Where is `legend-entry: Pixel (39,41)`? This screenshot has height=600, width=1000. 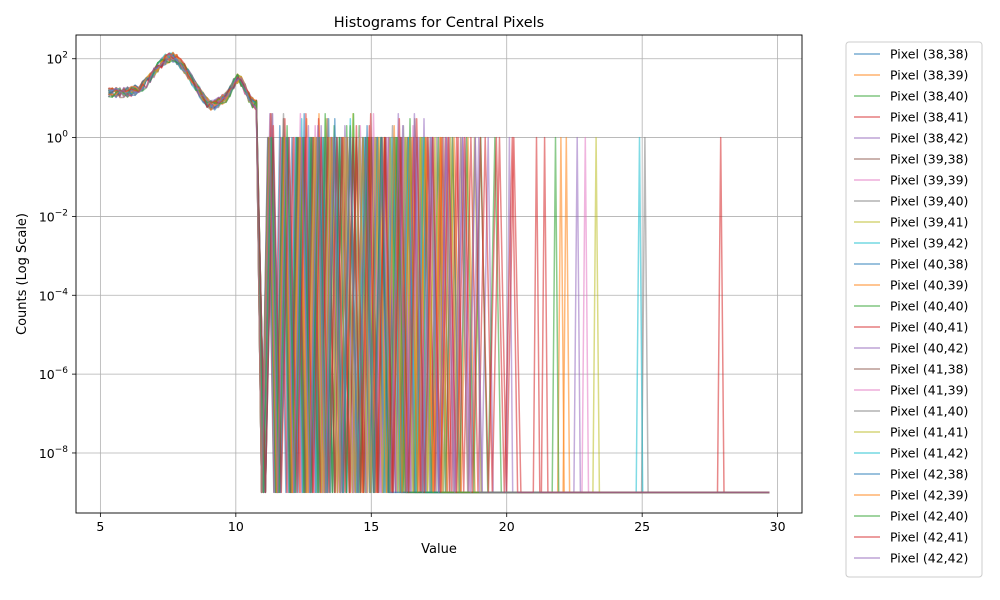
legend-entry: Pixel (39,41) is located at coordinates (929, 222).